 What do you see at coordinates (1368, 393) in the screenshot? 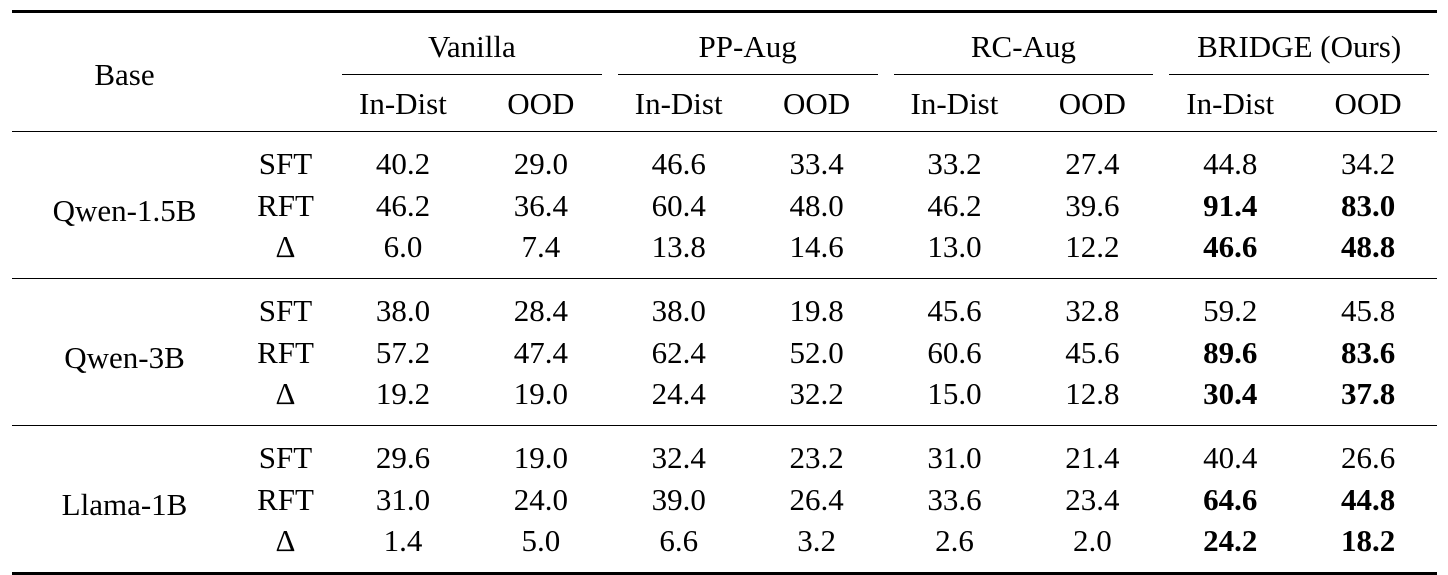
I see `value-cell: 37.8` at bounding box center [1368, 393].